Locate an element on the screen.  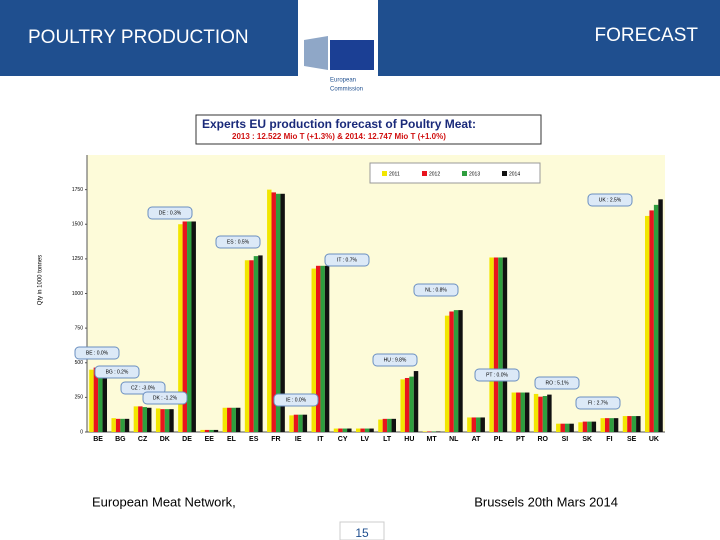
annotation: DK : -1.2% is located at coordinates (165, 398).